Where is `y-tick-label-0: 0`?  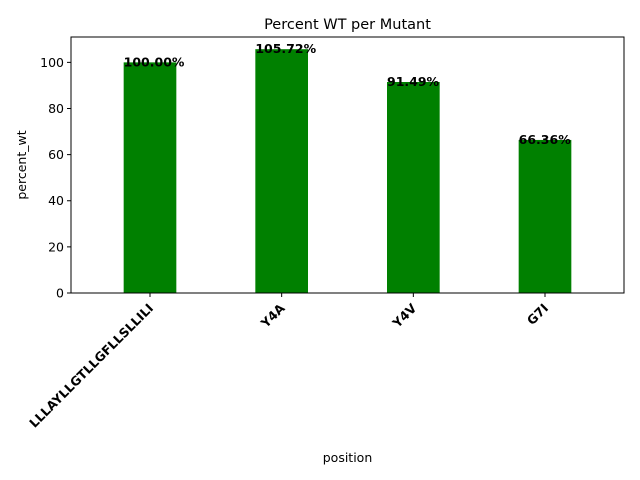 y-tick-label-0: 0 is located at coordinates (60, 293).